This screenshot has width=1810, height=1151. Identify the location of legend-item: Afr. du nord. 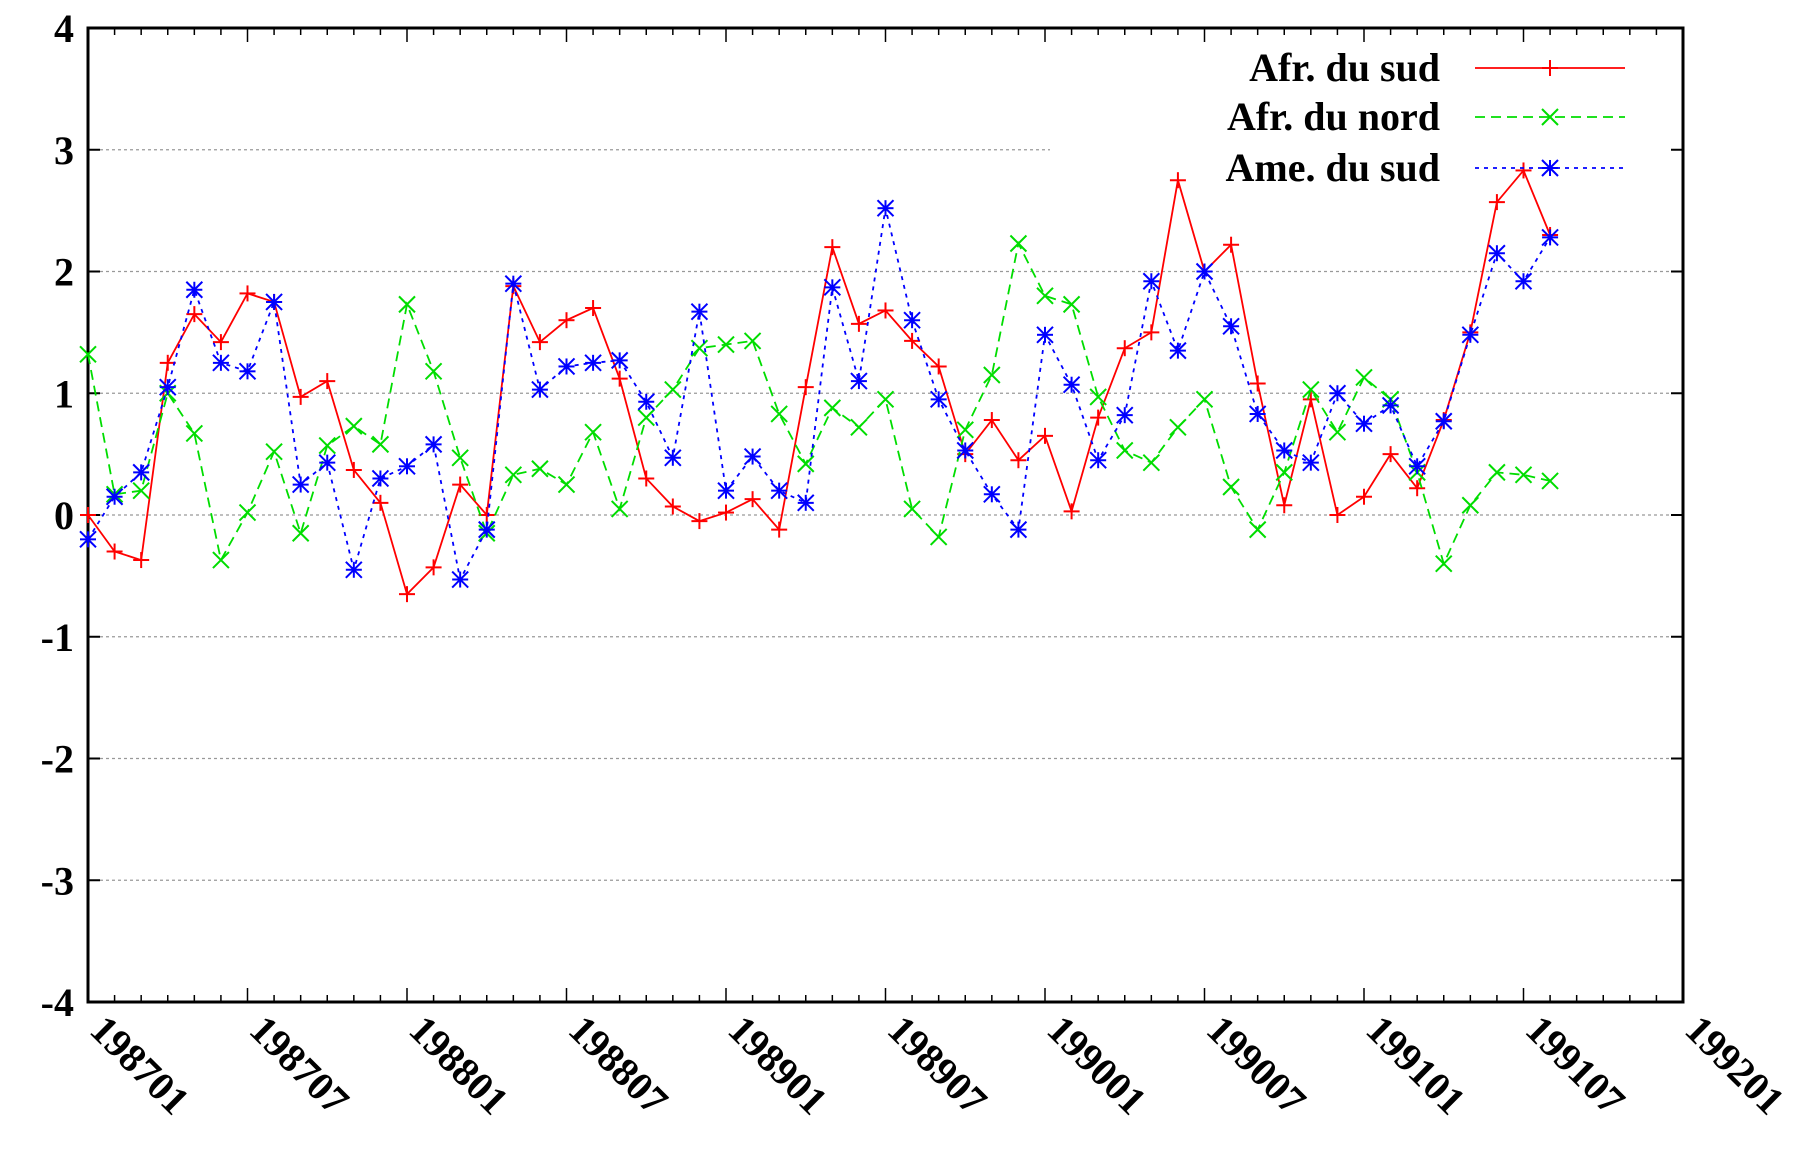
(1426, 116).